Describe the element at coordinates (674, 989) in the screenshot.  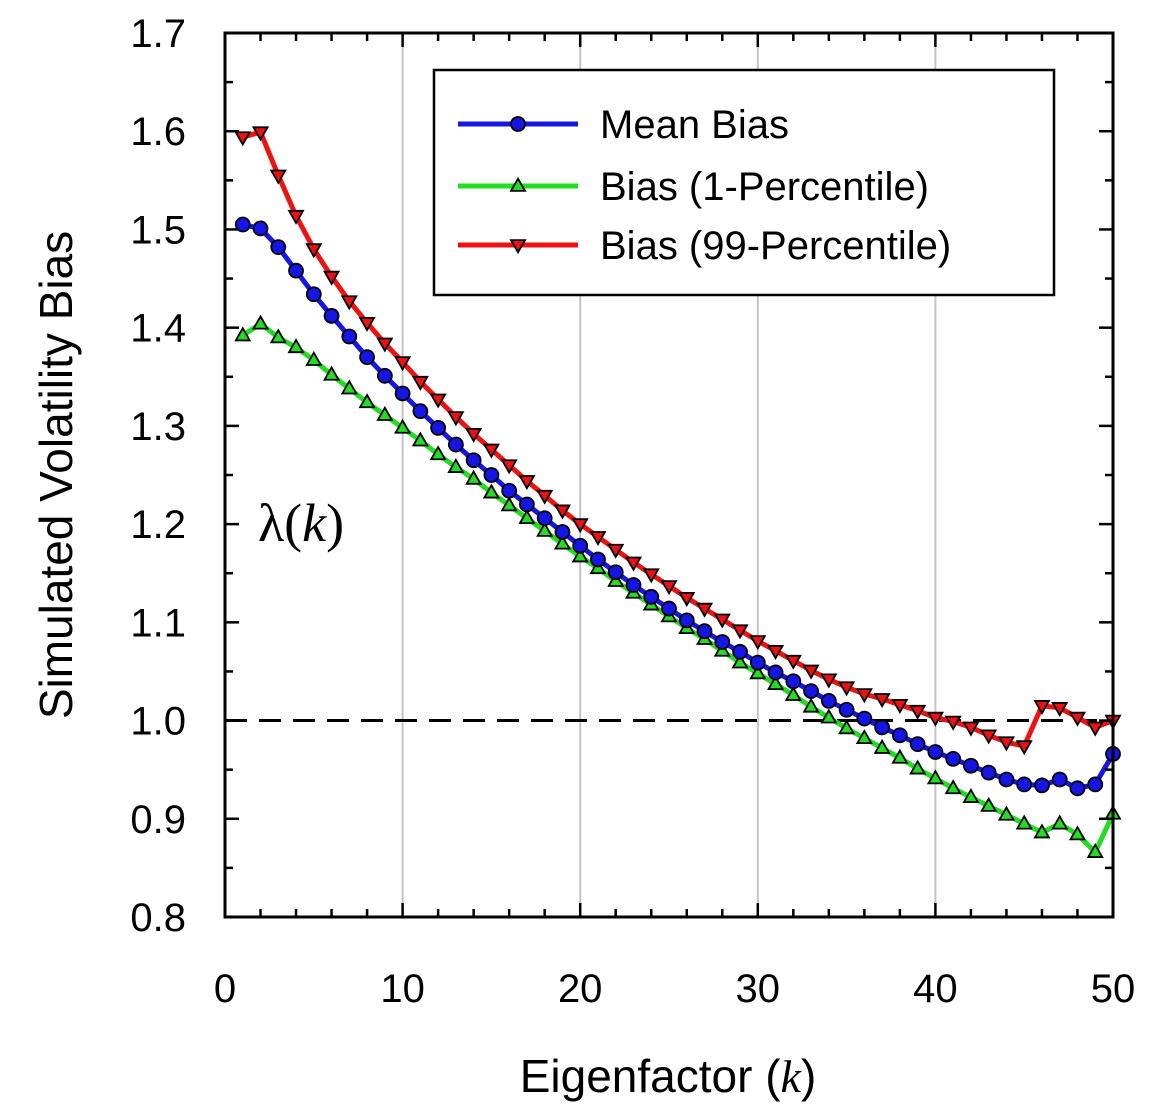
I see `x-tick-labels: 0 10 20 30 40 50` at that location.